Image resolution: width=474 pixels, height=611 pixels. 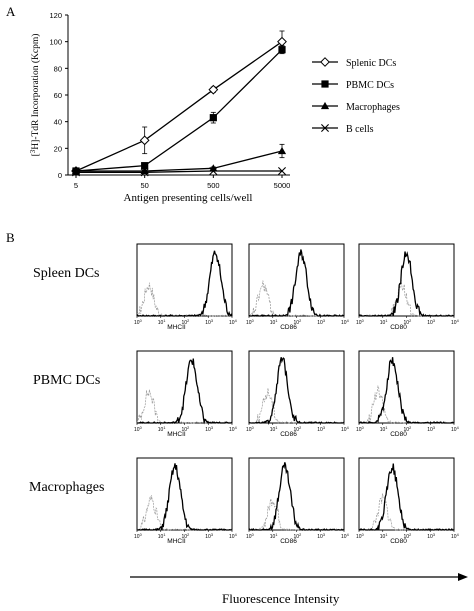 I want to click on legend-label: B cells, so click(x=360, y=129).